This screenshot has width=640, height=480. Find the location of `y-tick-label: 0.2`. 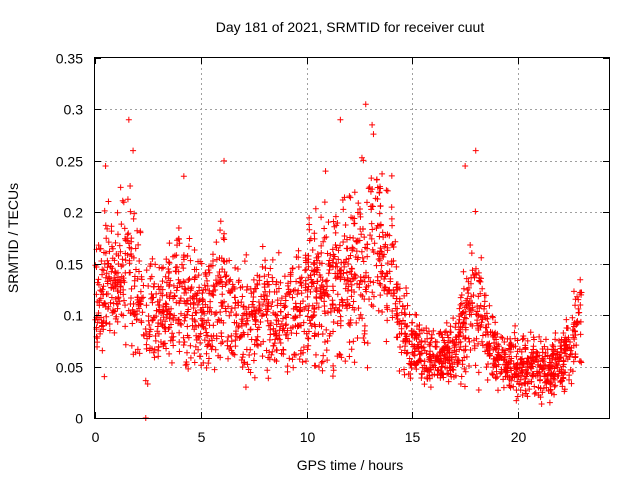

y-tick-label: 0.2 is located at coordinates (74, 213).